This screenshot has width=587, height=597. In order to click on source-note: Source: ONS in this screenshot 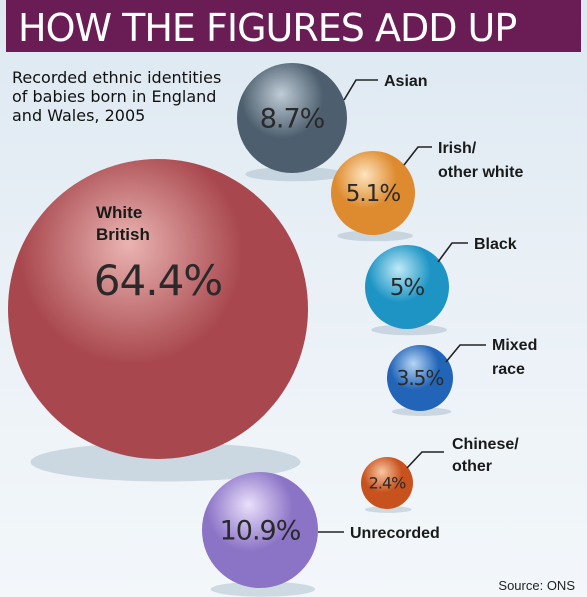, I will do `click(536, 585)`.